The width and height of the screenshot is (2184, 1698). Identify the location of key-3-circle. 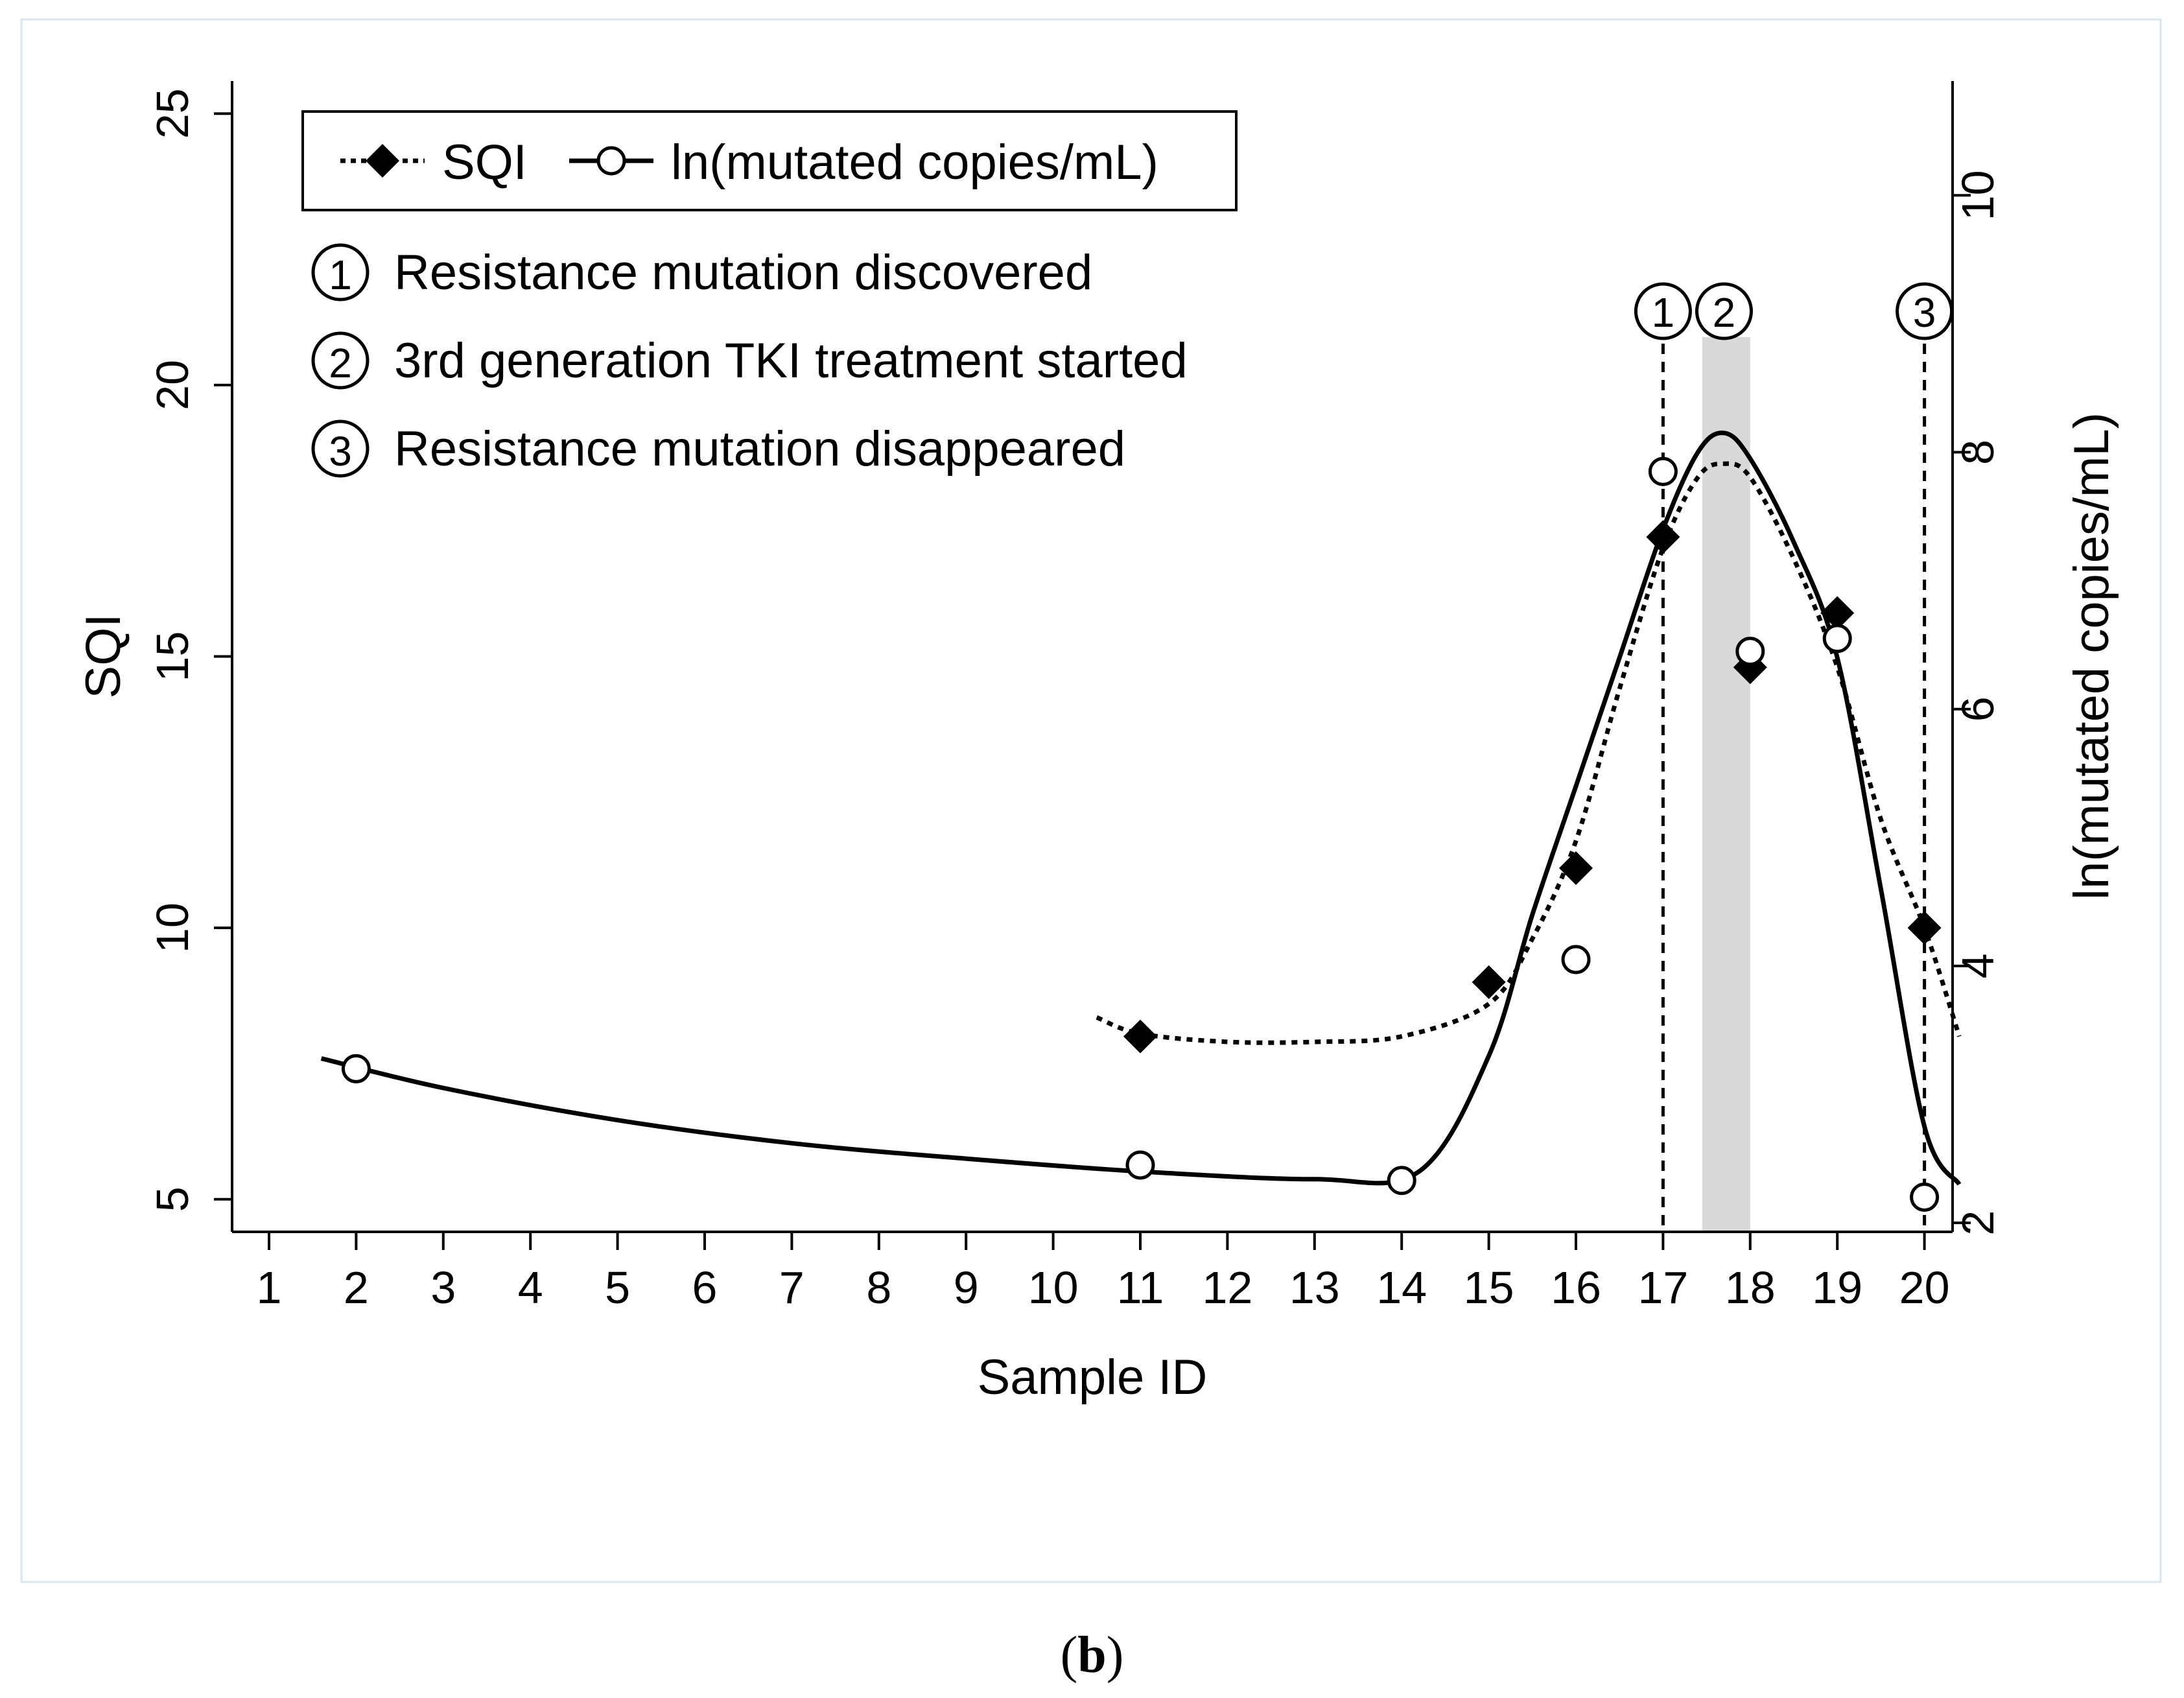
(340, 448).